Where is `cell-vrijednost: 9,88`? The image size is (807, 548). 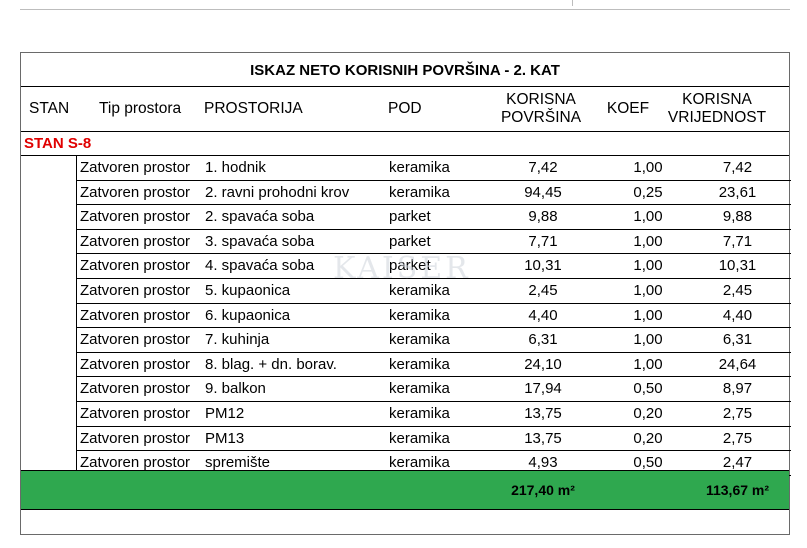
cell-vrijednost: 9,88 is located at coordinates (737, 217).